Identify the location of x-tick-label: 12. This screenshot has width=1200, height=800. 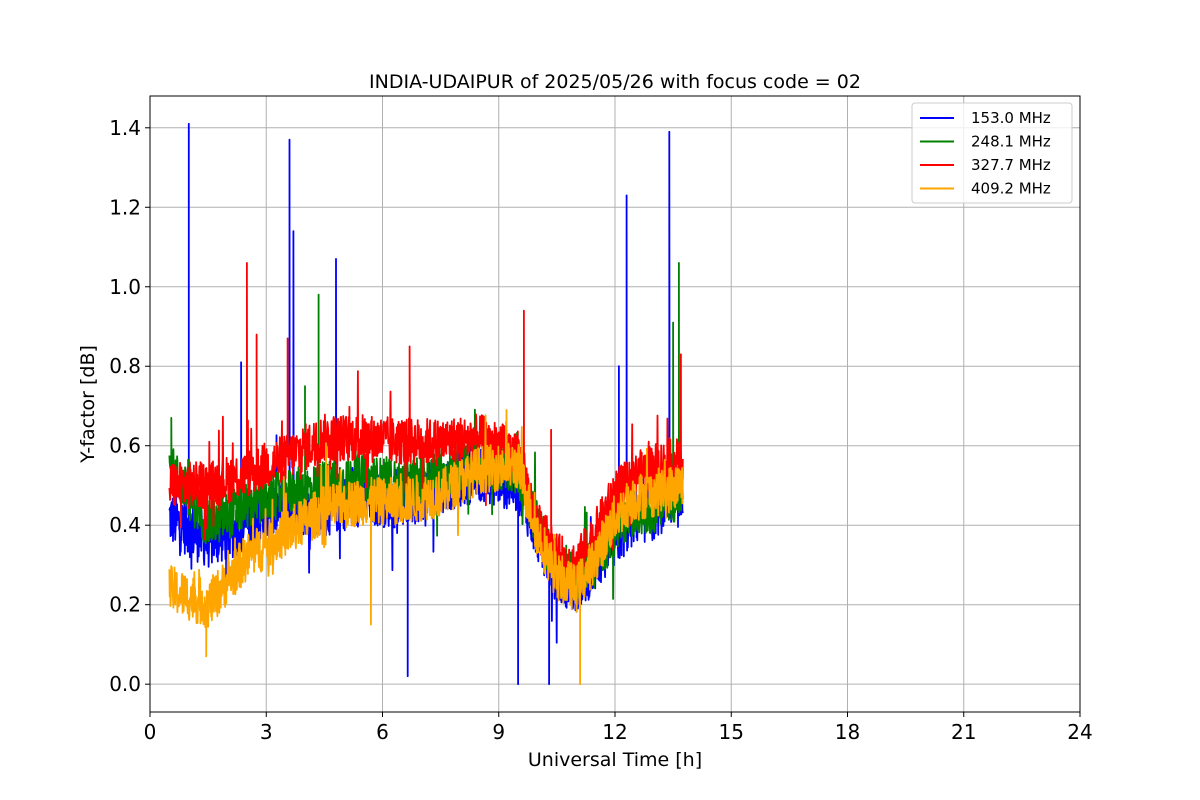
(614, 732).